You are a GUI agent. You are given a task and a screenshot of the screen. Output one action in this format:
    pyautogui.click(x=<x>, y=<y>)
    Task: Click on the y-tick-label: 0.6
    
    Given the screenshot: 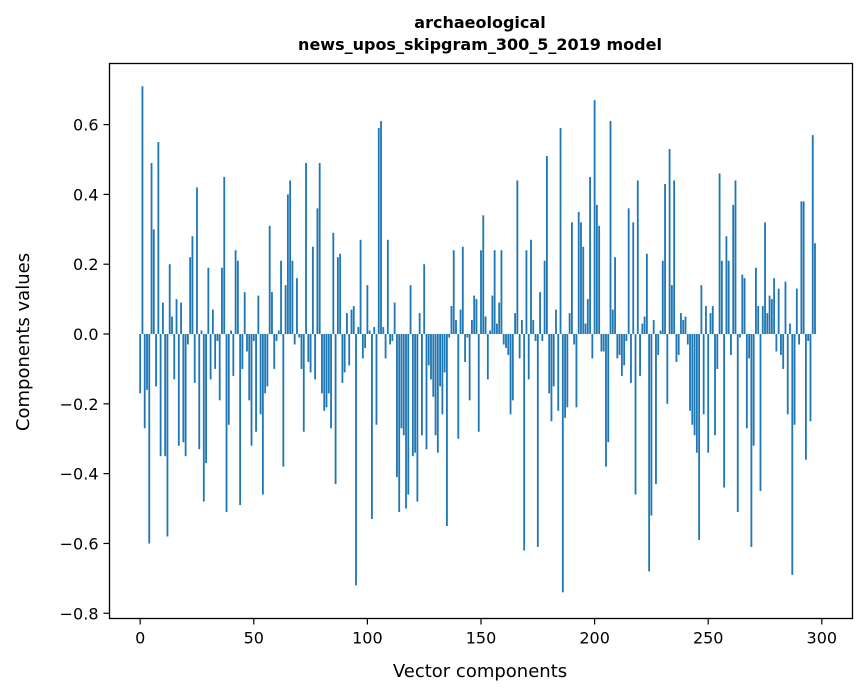 What is the action you would take?
    pyautogui.click(x=85, y=125)
    